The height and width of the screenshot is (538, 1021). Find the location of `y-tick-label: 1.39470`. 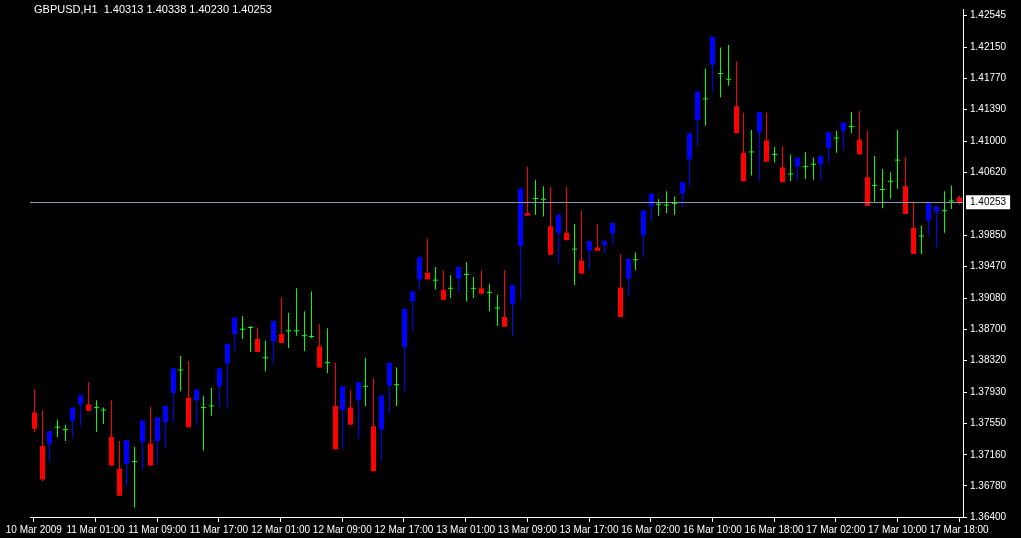

y-tick-label: 1.39470 is located at coordinates (988, 266).